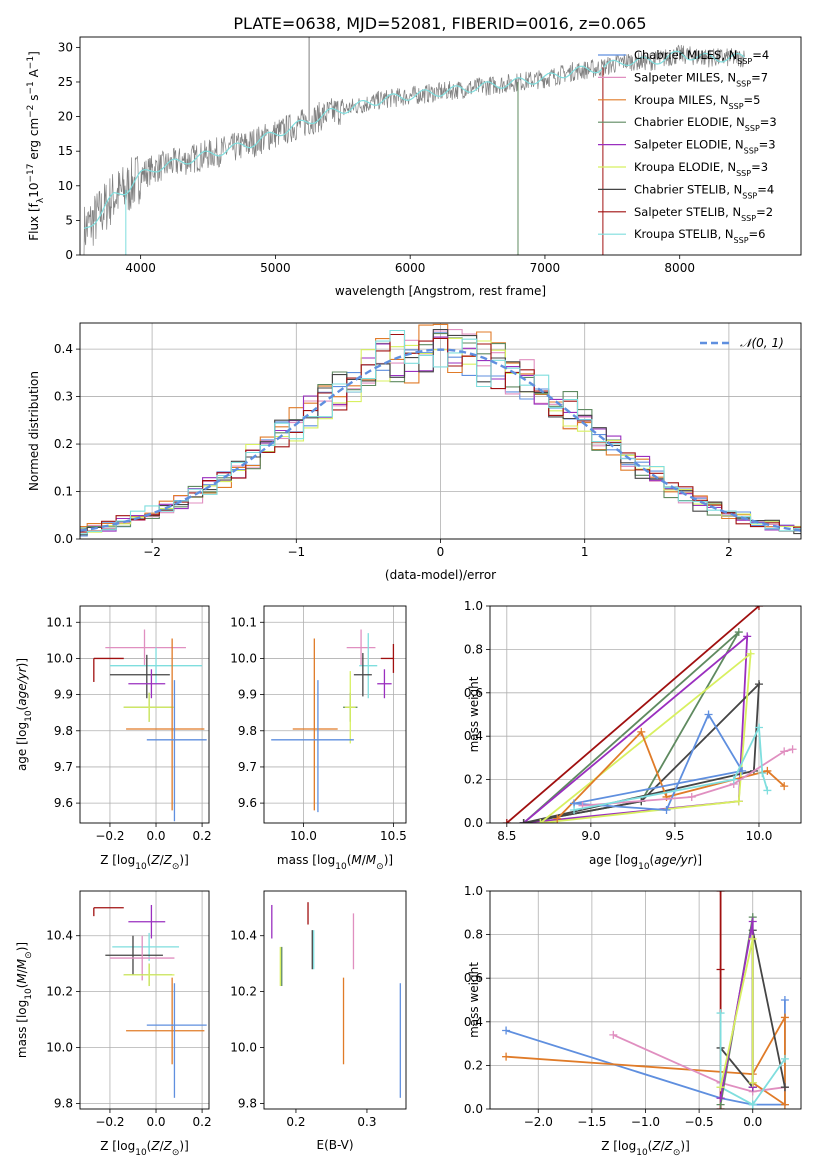  I want to click on legend-label: Kroupa STELIB, N, so click(684, 234).